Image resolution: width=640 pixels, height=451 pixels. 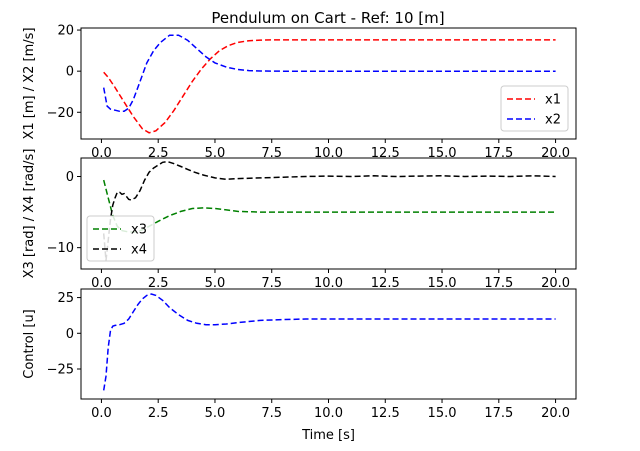 I want to click on y-tick-label: −10, so click(x=60, y=248).